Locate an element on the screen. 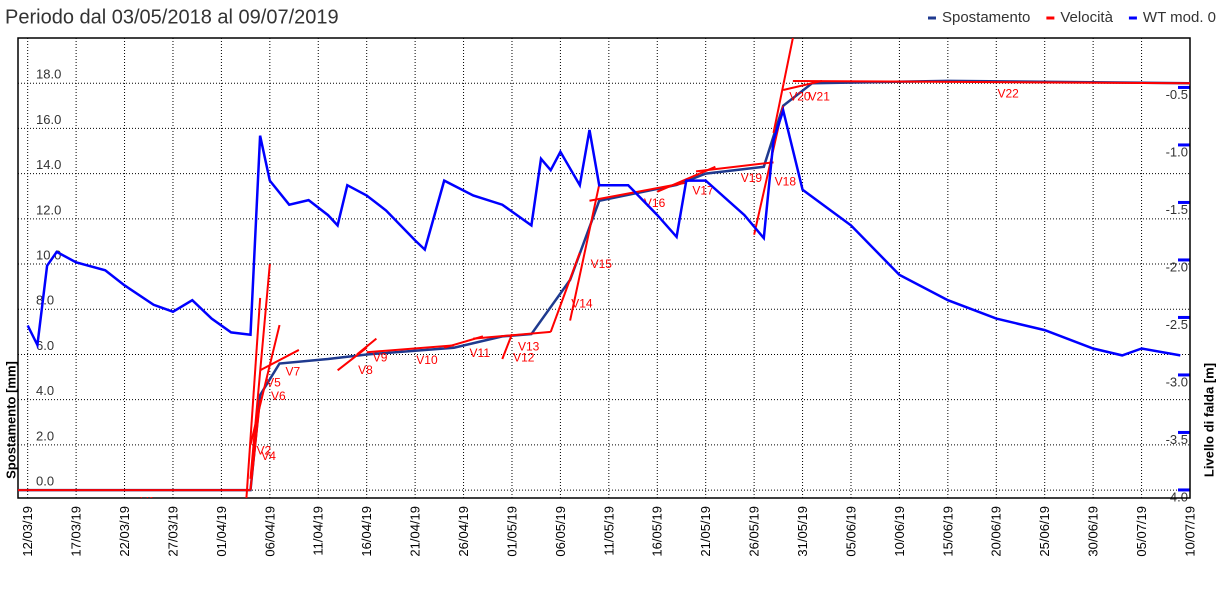 Image resolution: width=1221 pixels, height=592 pixels. x-tick-label: 10/06/19 is located at coordinates (899, 531).